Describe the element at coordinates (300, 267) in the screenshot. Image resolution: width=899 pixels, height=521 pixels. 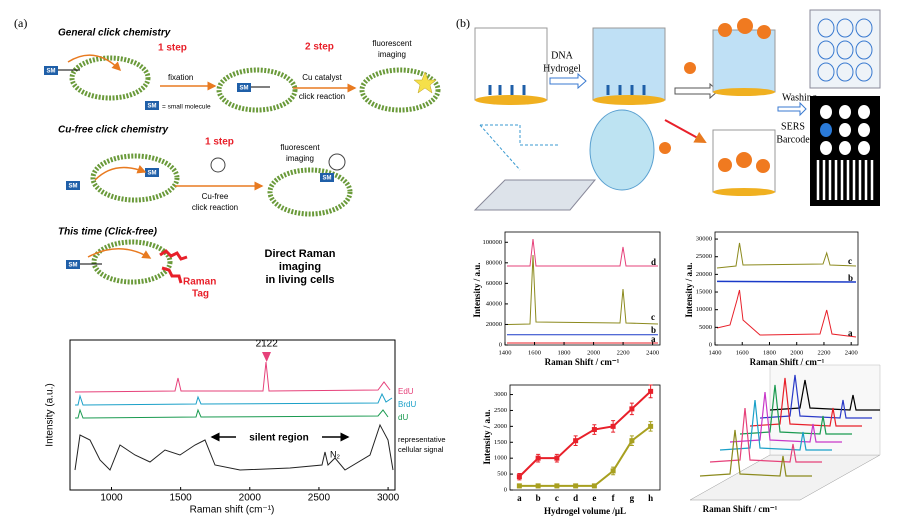
I see `headline: imaging` at that location.